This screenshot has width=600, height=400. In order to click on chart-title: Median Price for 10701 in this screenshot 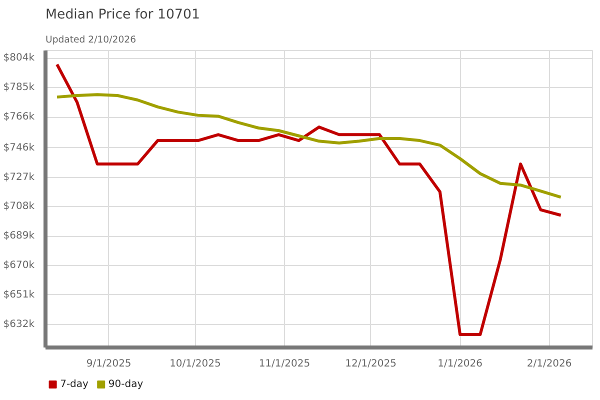, I will do `click(123, 15)`.